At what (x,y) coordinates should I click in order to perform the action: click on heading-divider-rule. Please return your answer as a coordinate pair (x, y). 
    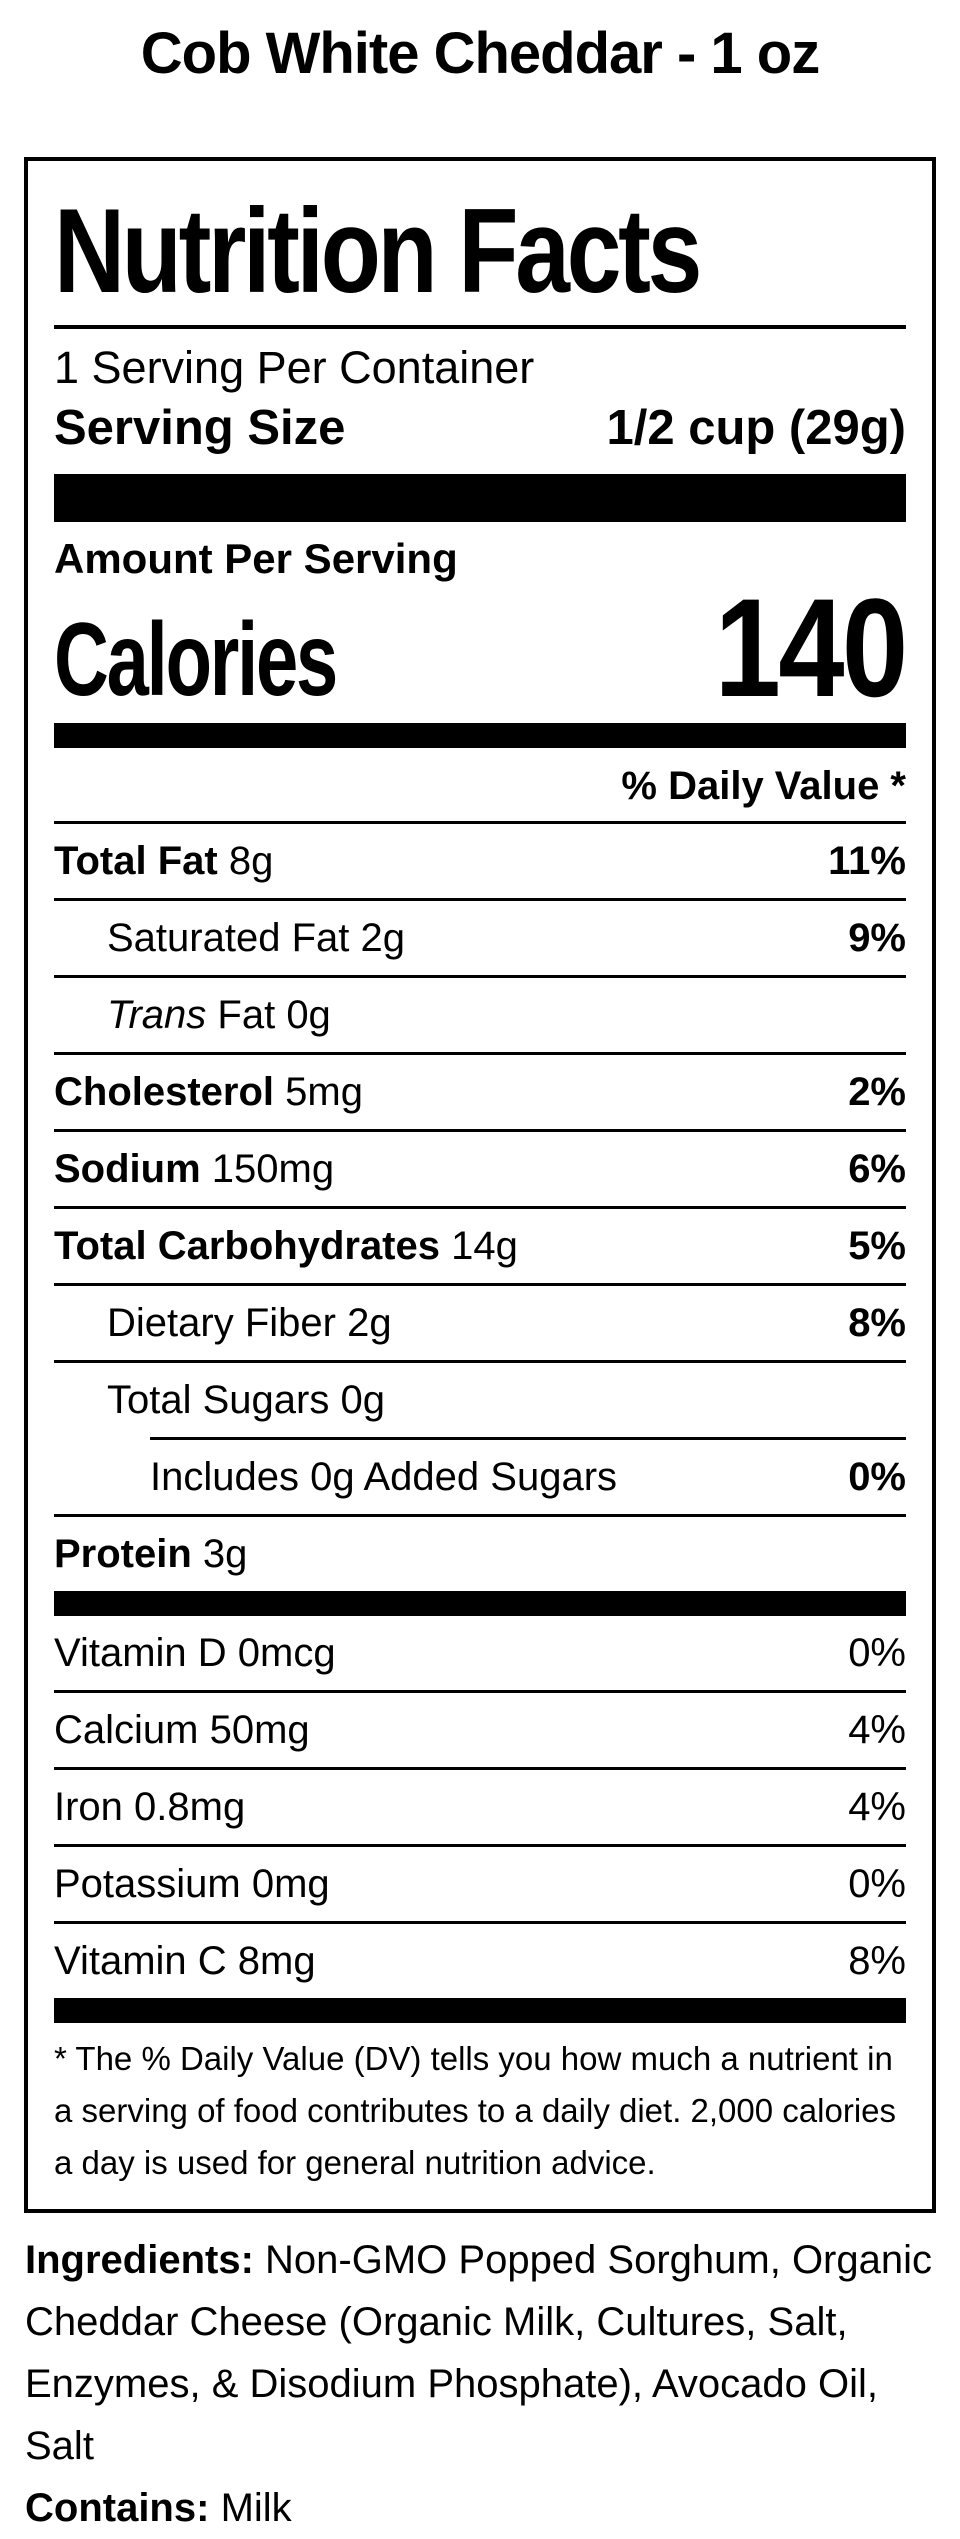
    Looking at the image, I should click on (480, 327).